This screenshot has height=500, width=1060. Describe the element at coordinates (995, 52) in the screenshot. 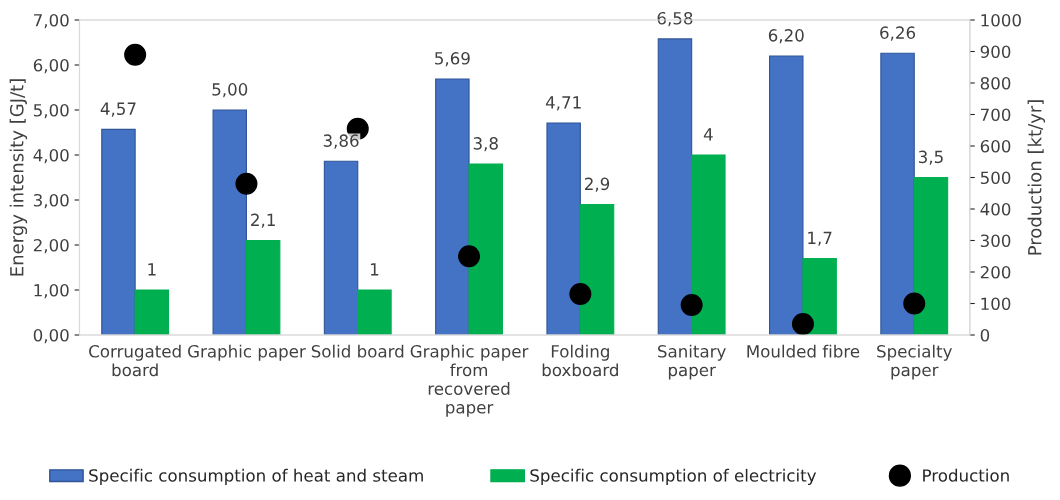

I see `y2-tick-label: 900` at that location.